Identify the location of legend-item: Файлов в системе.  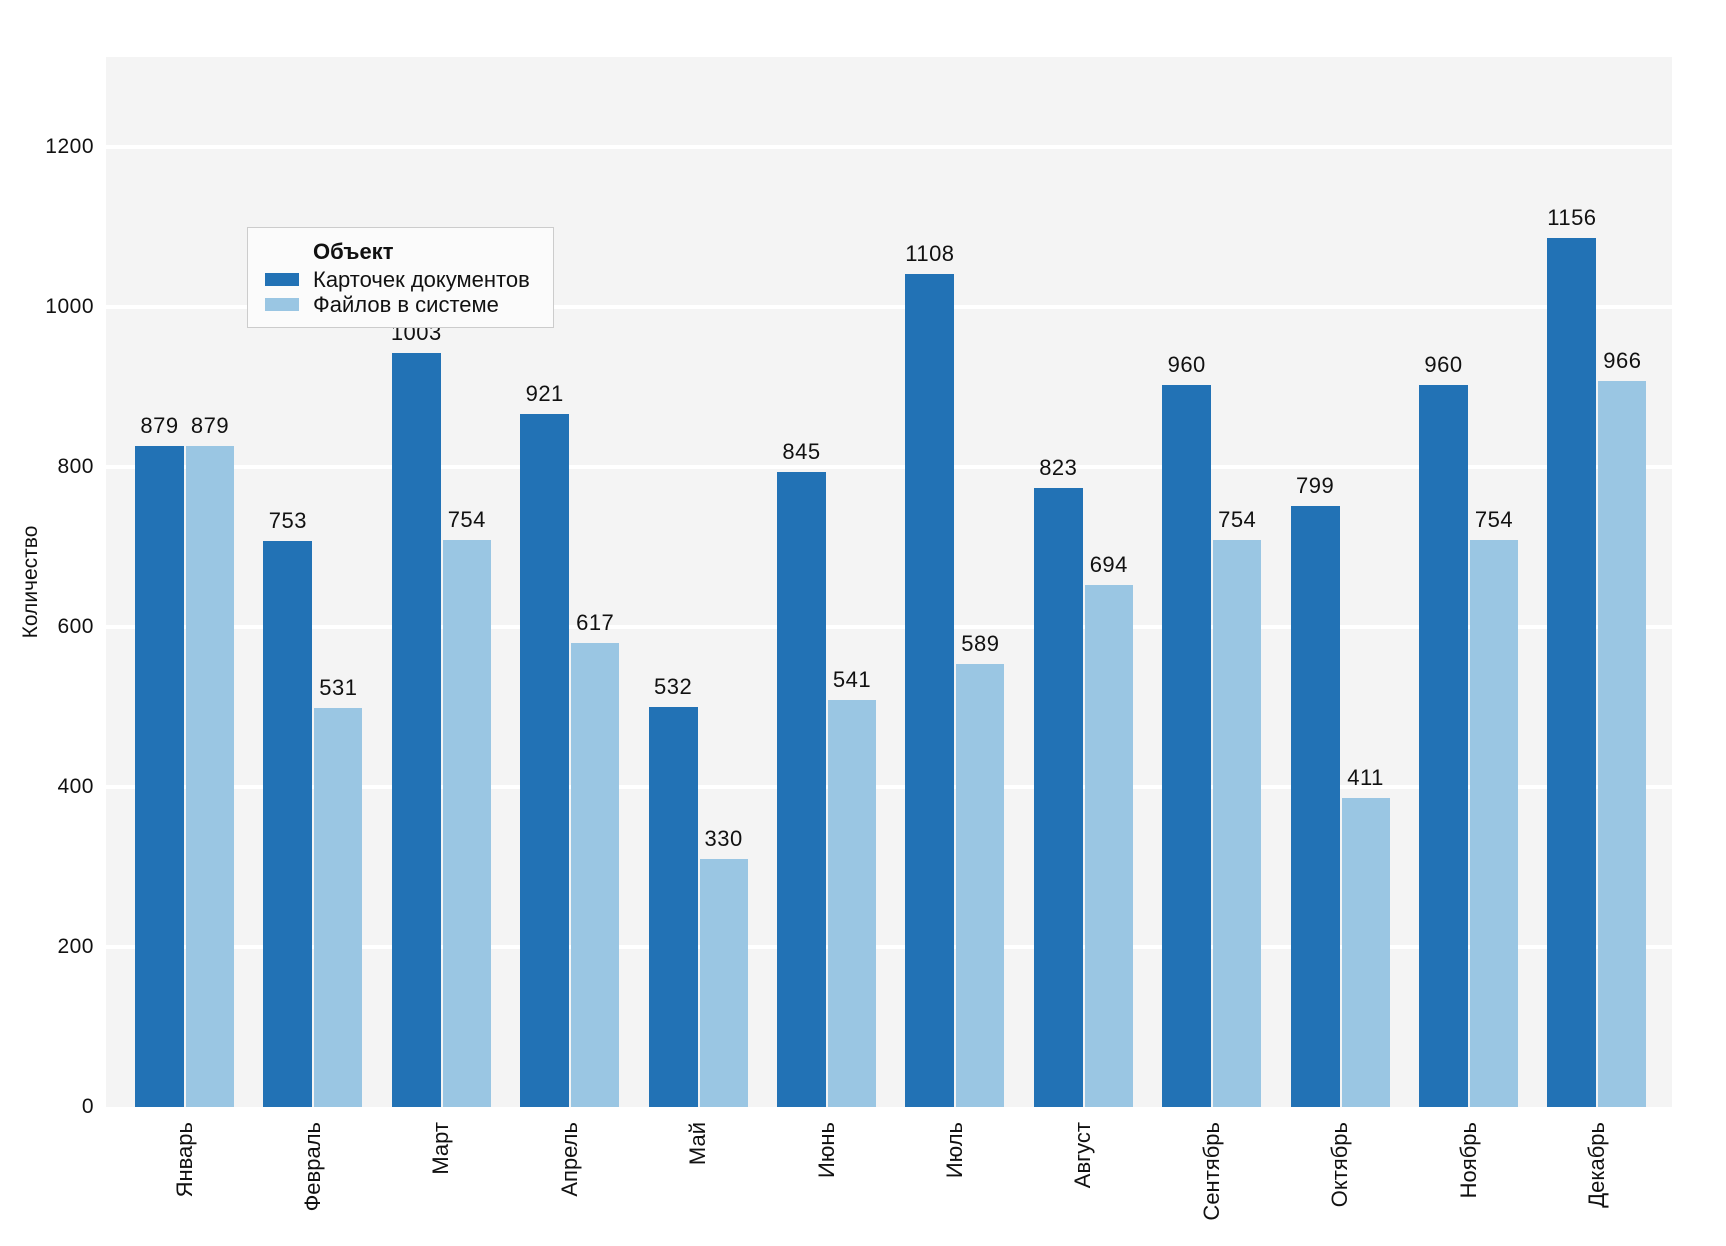
(401, 304).